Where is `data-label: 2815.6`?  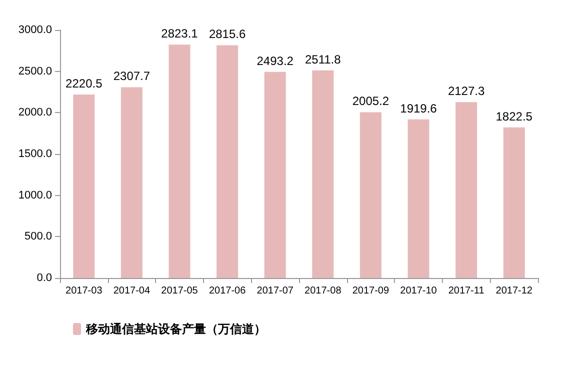
data-label: 2815.6 is located at coordinates (227, 34).